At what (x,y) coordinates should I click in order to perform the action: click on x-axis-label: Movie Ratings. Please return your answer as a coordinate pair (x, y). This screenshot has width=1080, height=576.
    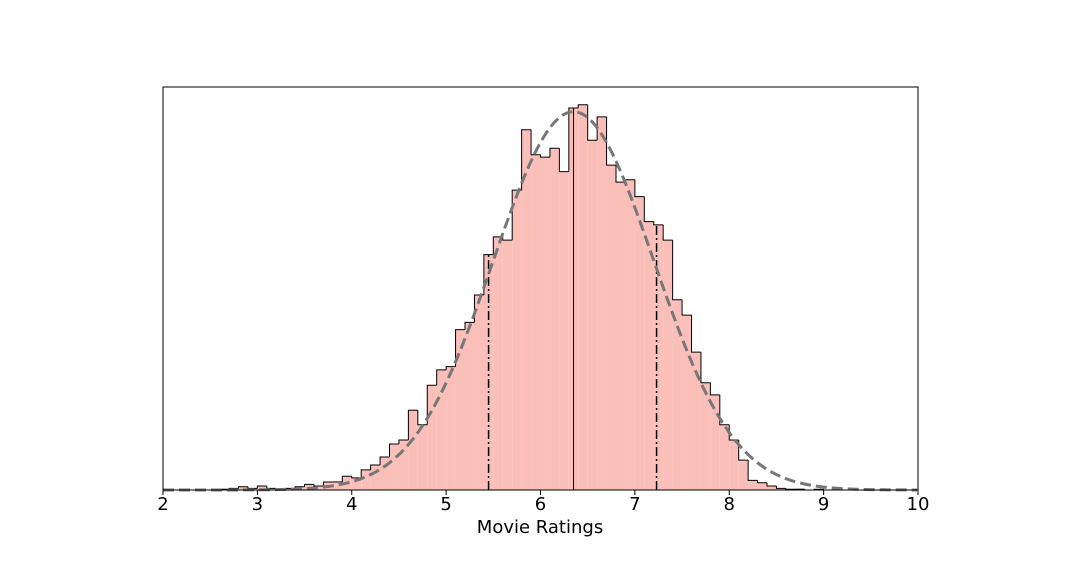
    Looking at the image, I should click on (540, 527).